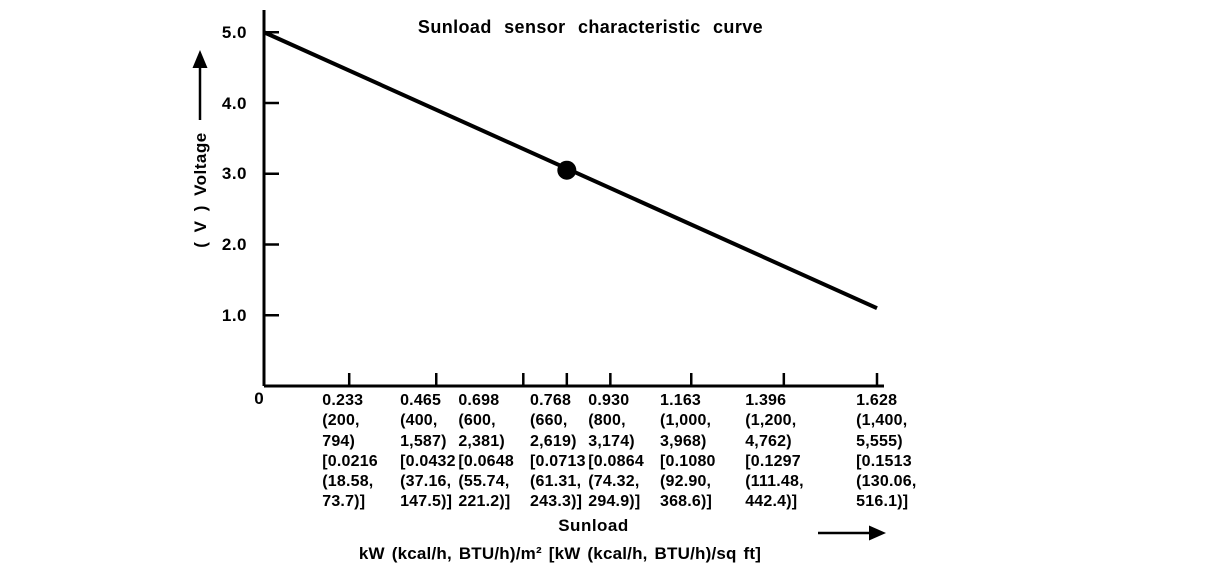 This screenshot has width=1216, height=582. I want to click on x-tick-label-line: 3,174), so click(611, 441).